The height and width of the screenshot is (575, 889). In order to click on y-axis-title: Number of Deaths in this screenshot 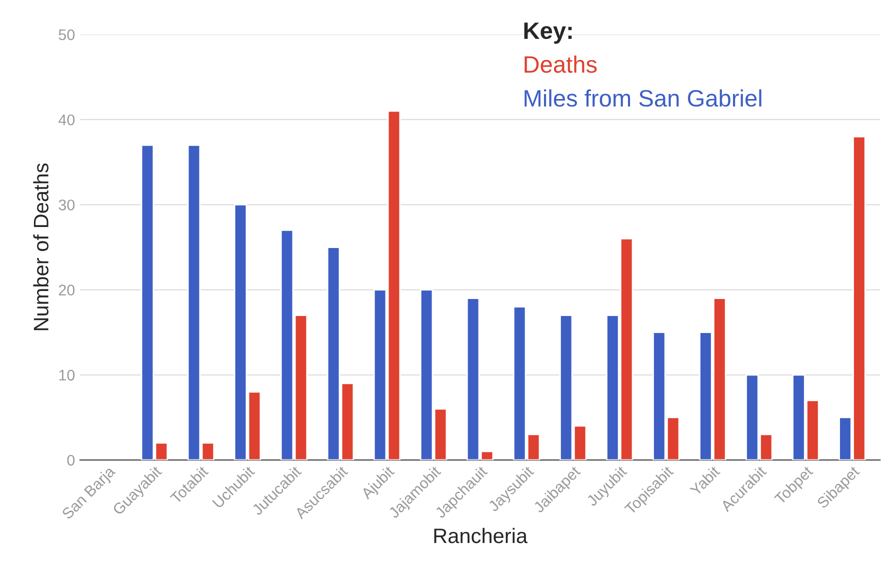, I will do `click(40, 246)`.